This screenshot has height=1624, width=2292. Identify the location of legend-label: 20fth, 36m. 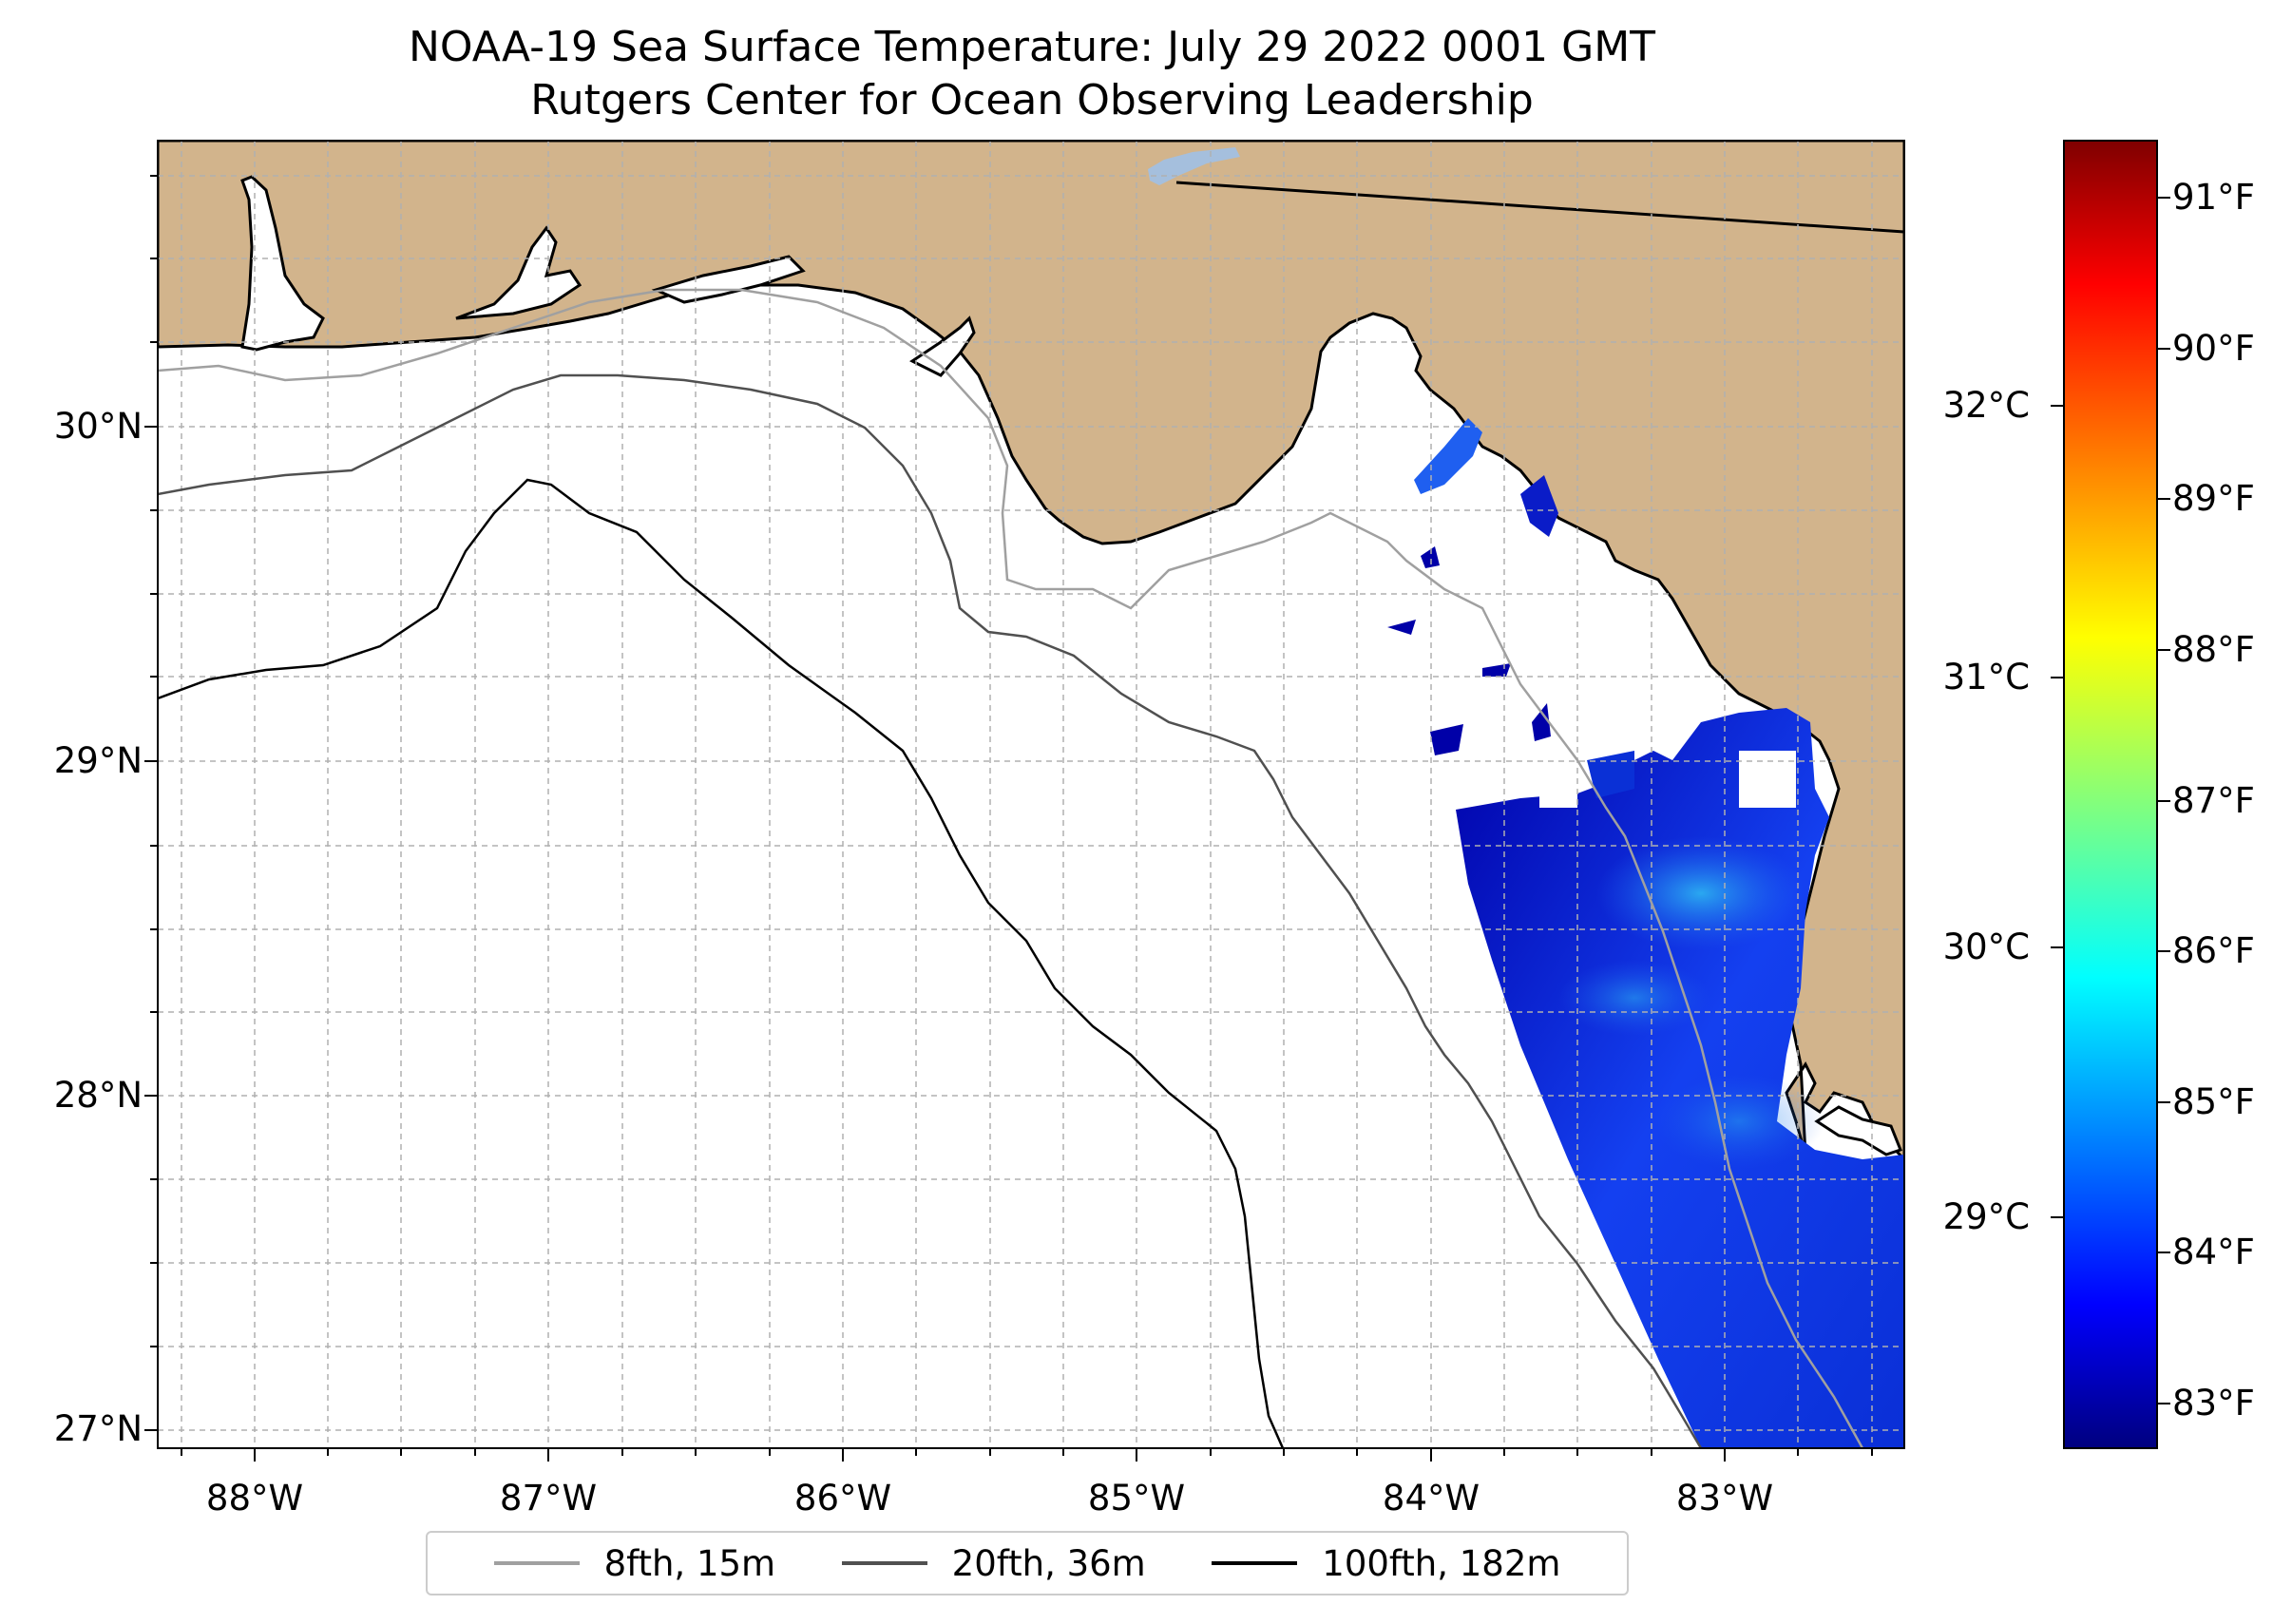
(1048, 1563).